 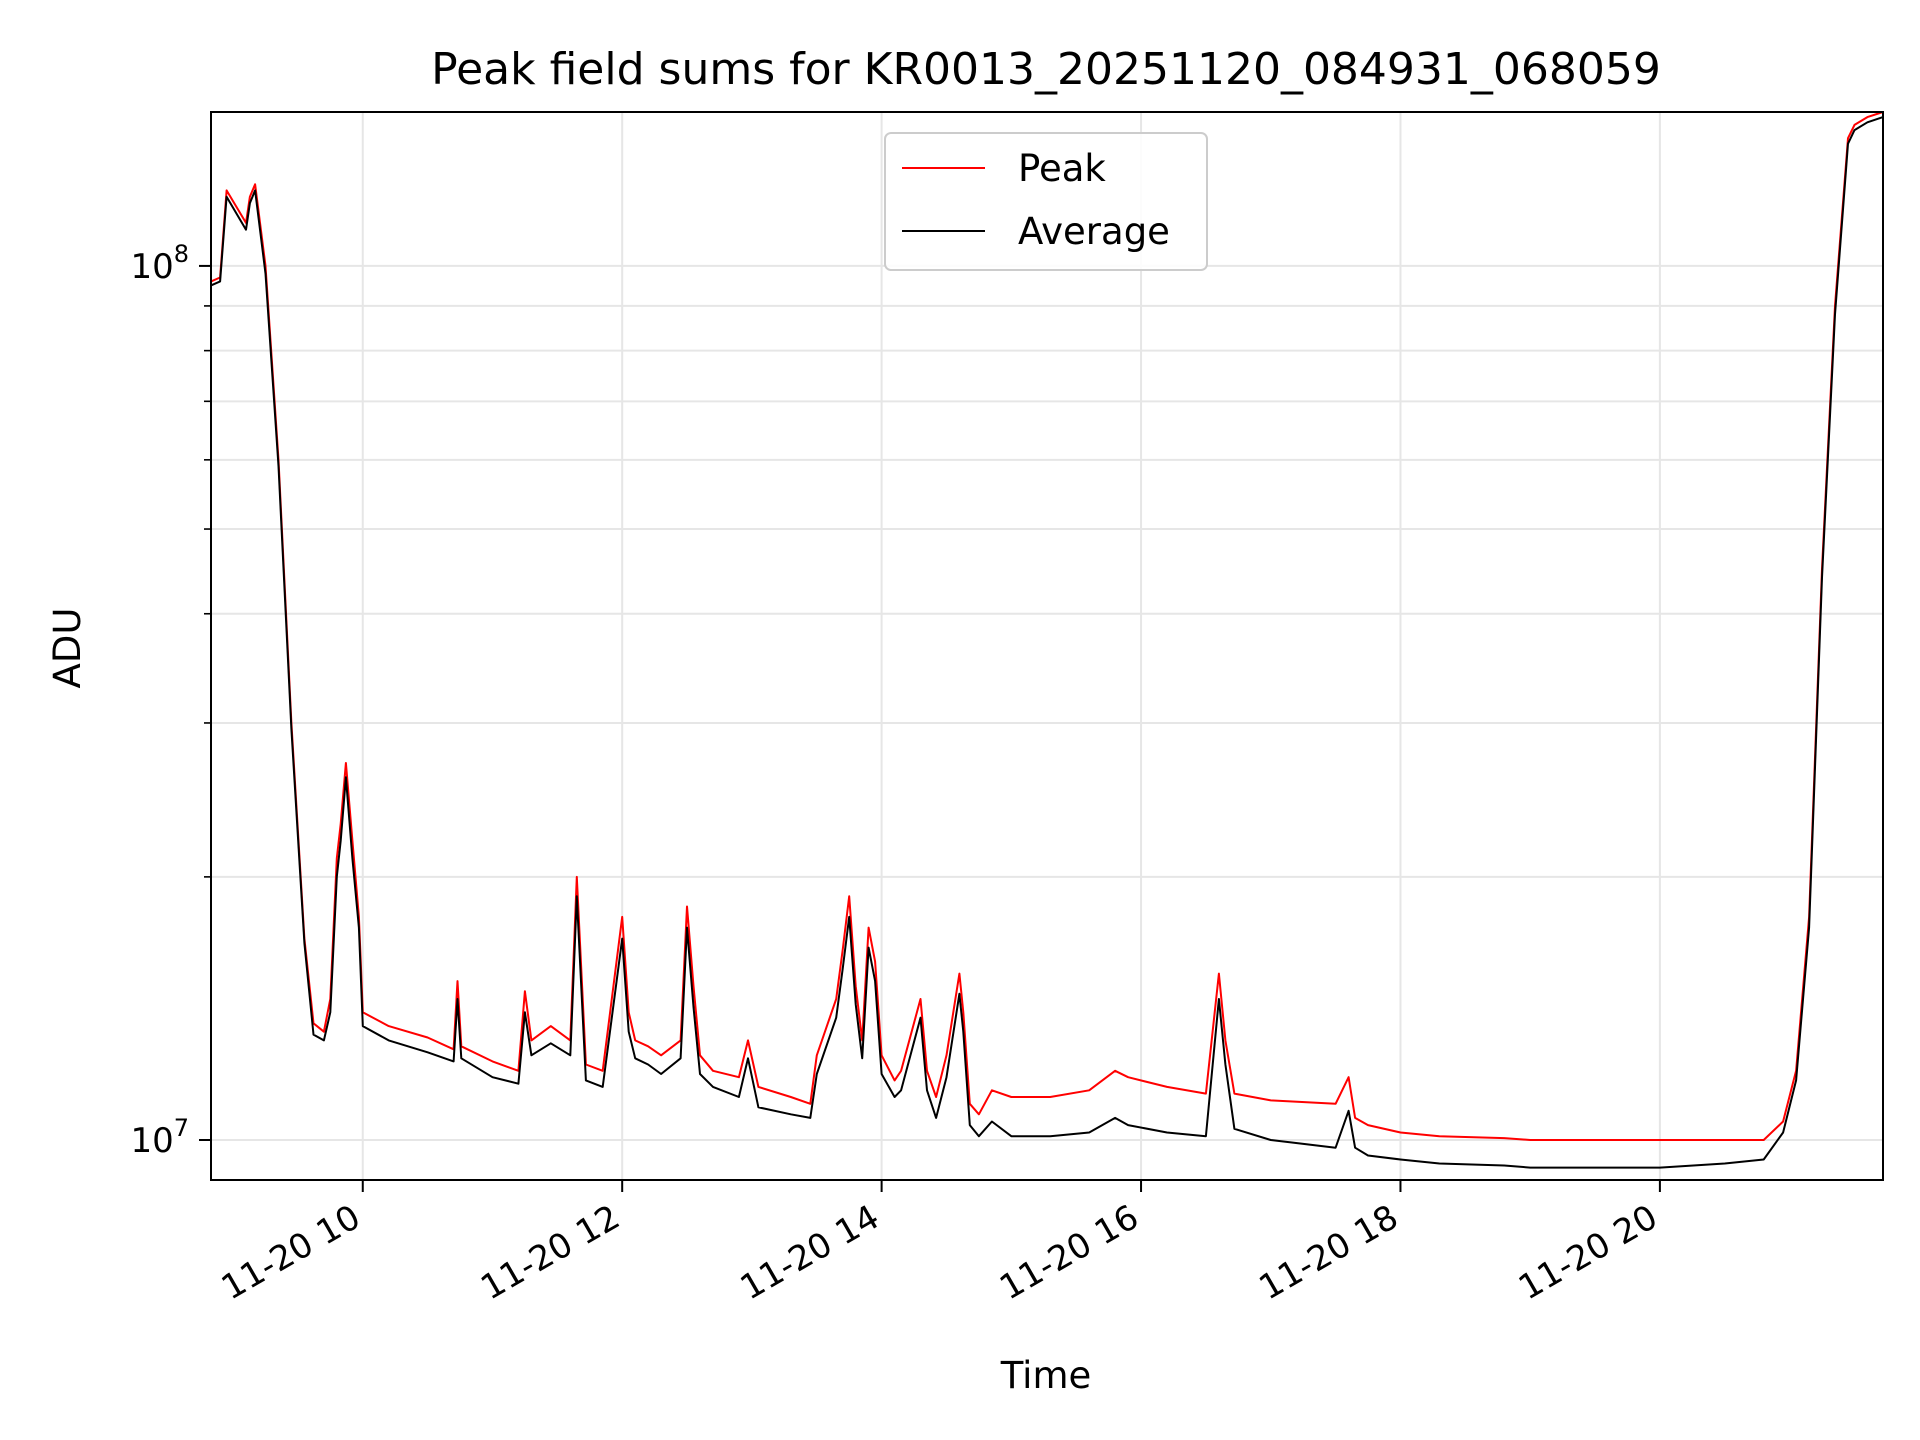 I want to click on y-tick-label: 10⁷, so click(x=159, y=1137).